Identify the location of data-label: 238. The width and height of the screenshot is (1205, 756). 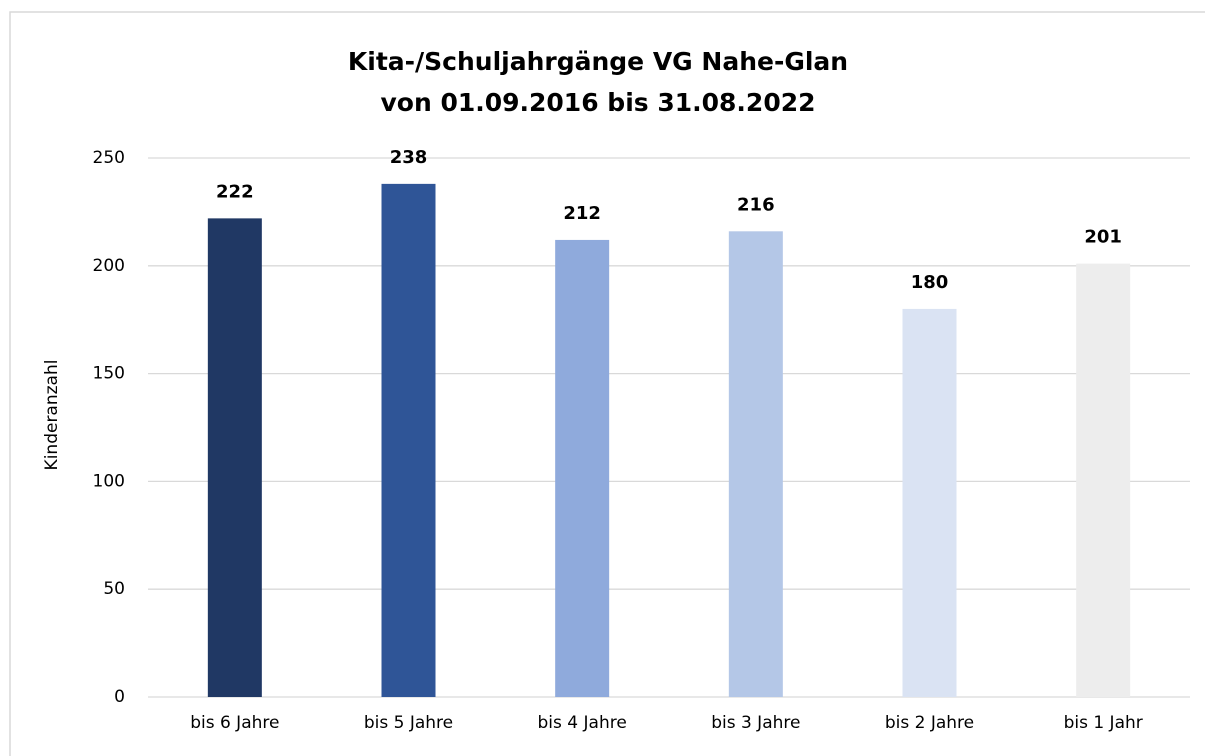
(409, 157).